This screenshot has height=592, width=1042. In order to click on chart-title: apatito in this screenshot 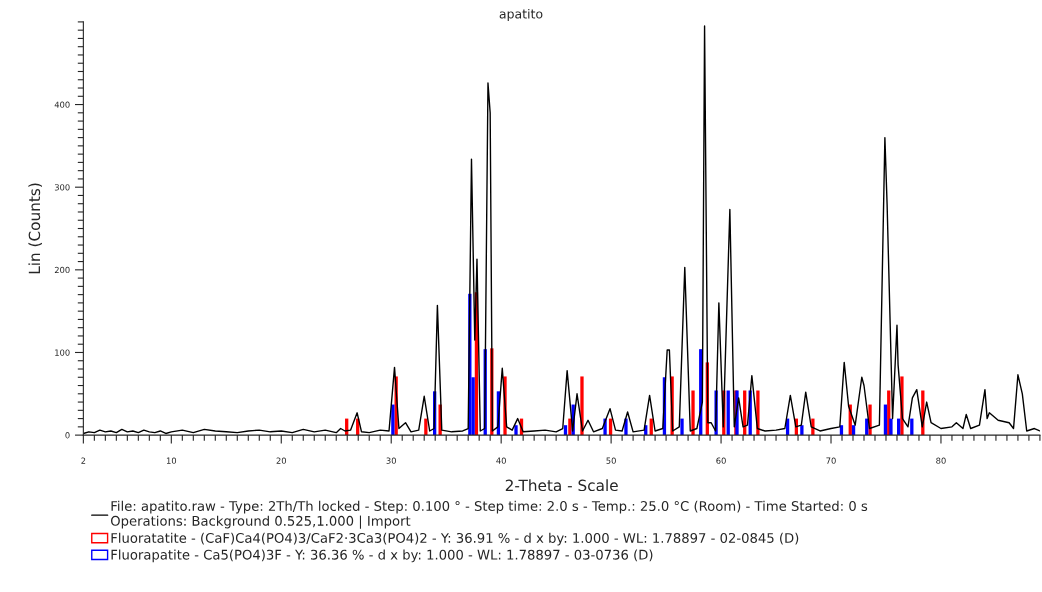, I will do `click(521, 14)`.